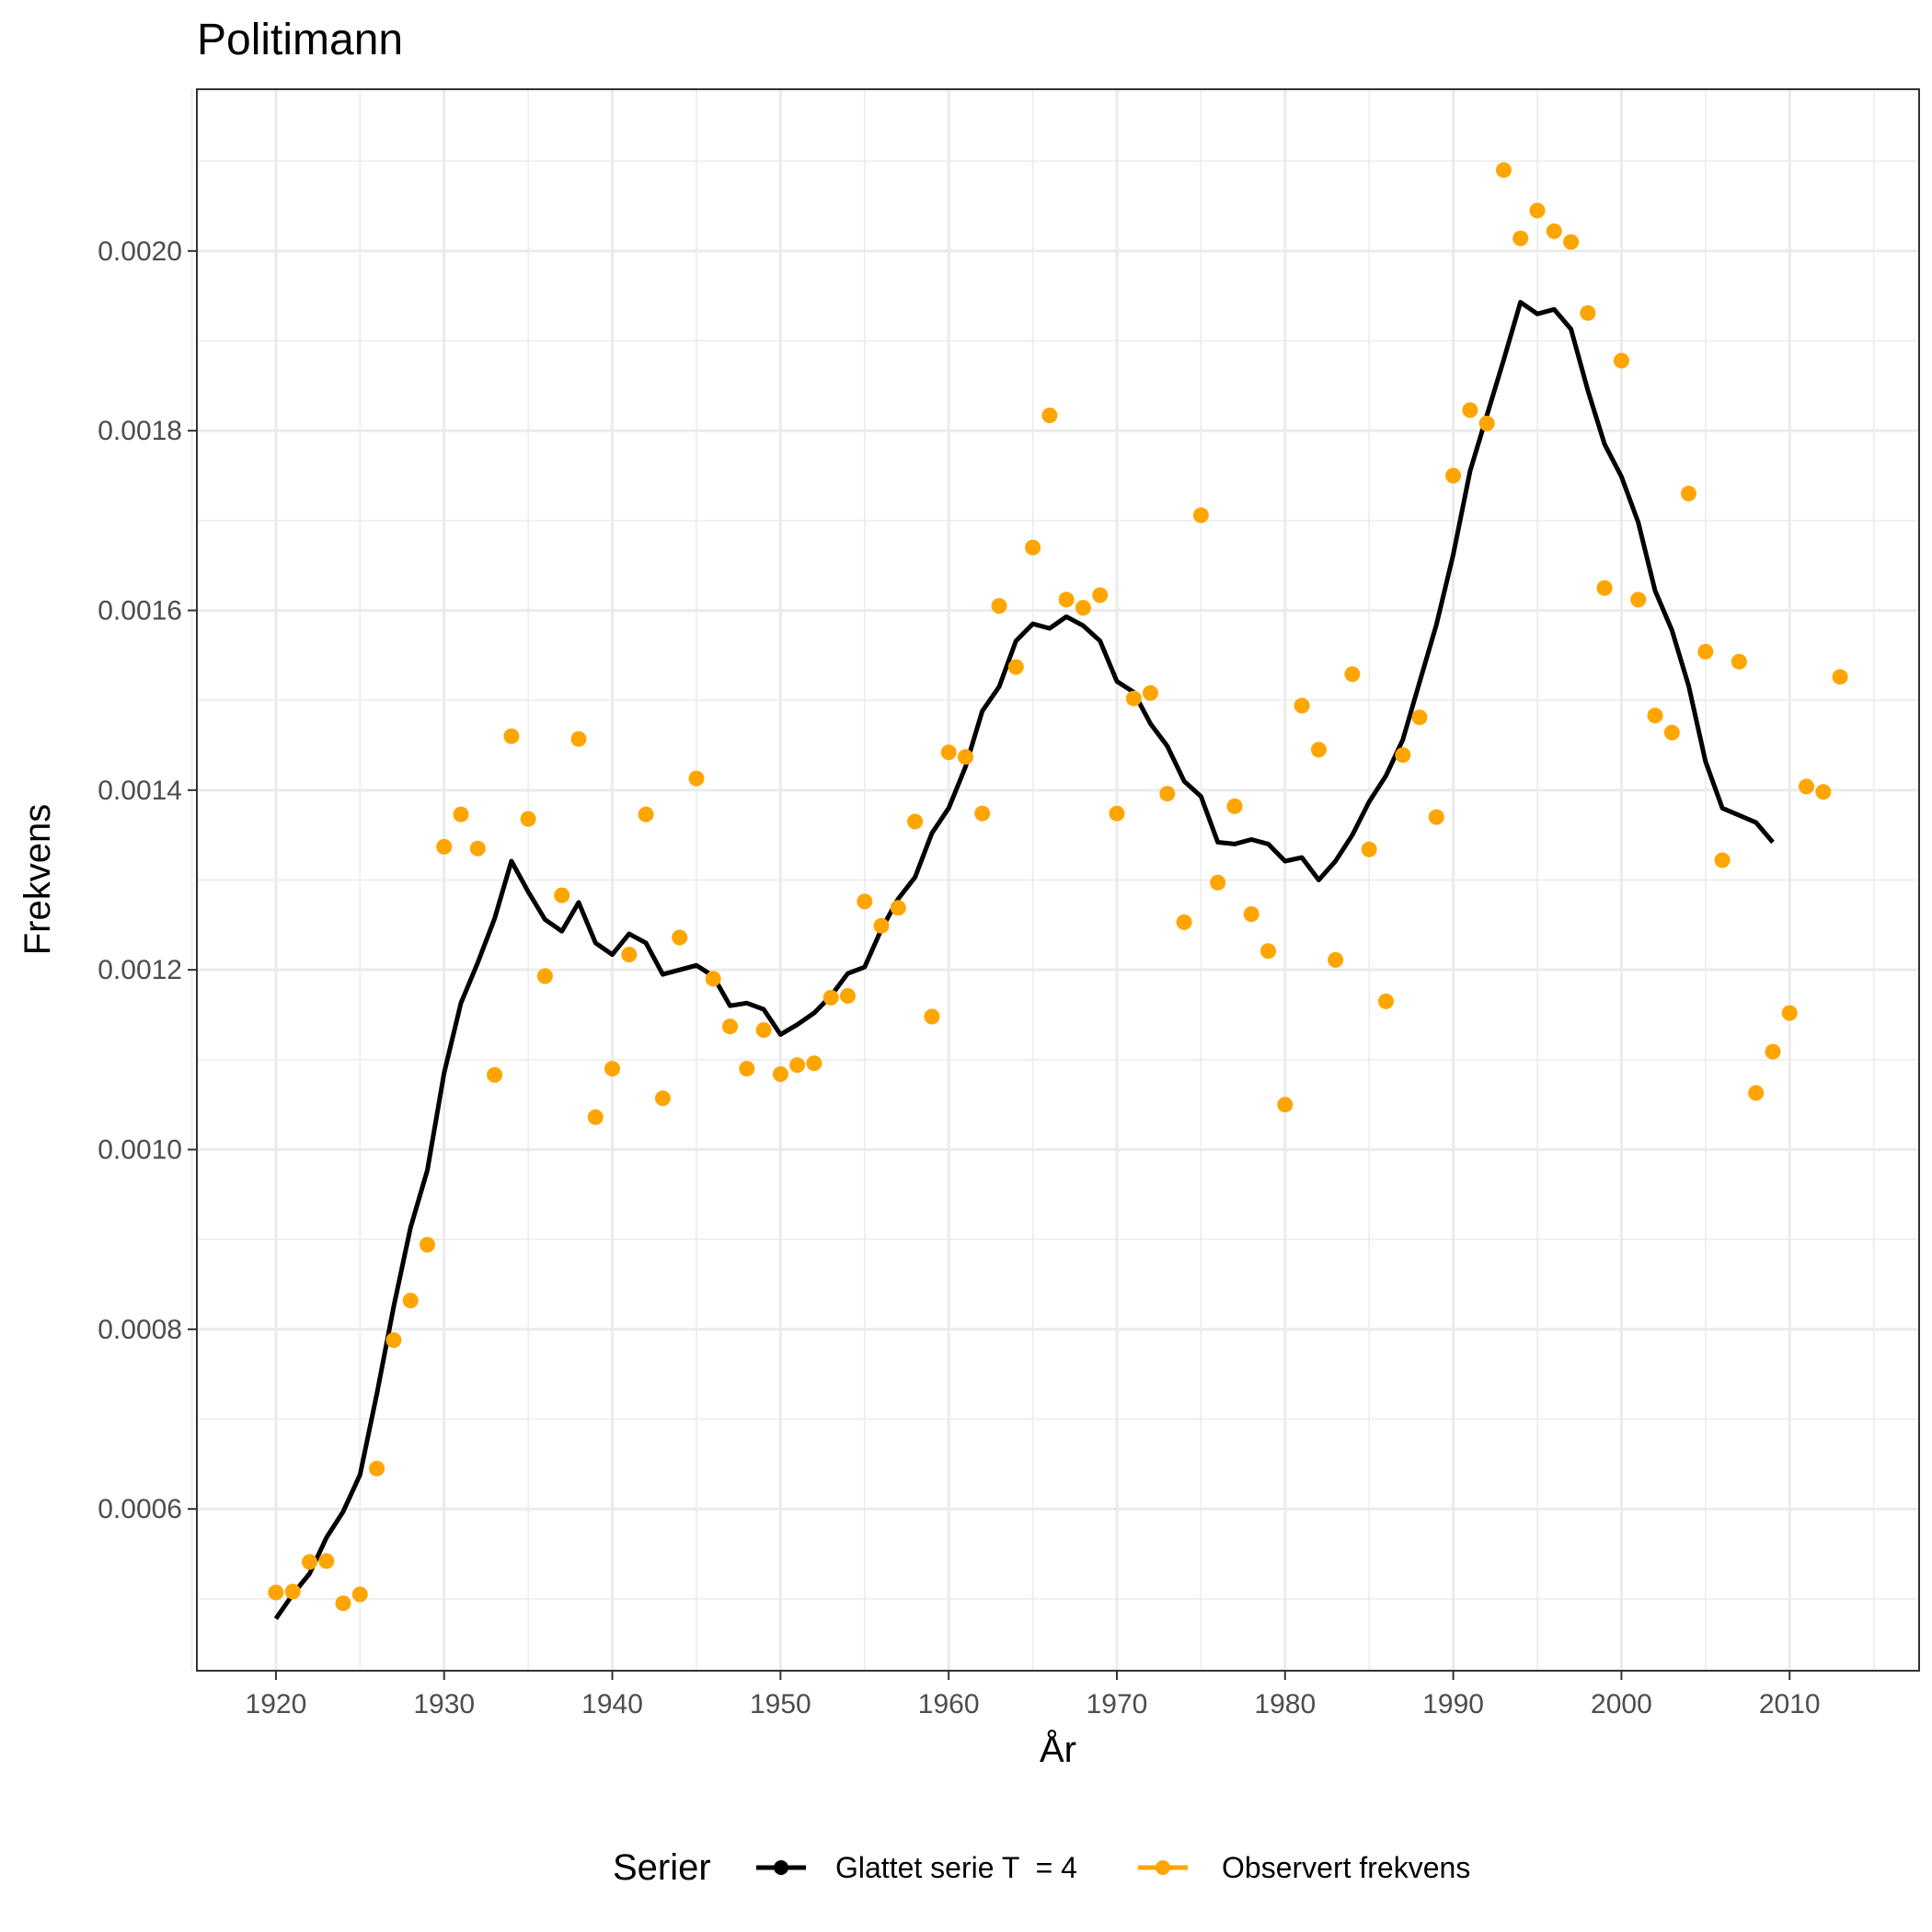  Describe the element at coordinates (1163, 1867) in the screenshot. I see `legend-key-observed-dot` at that location.